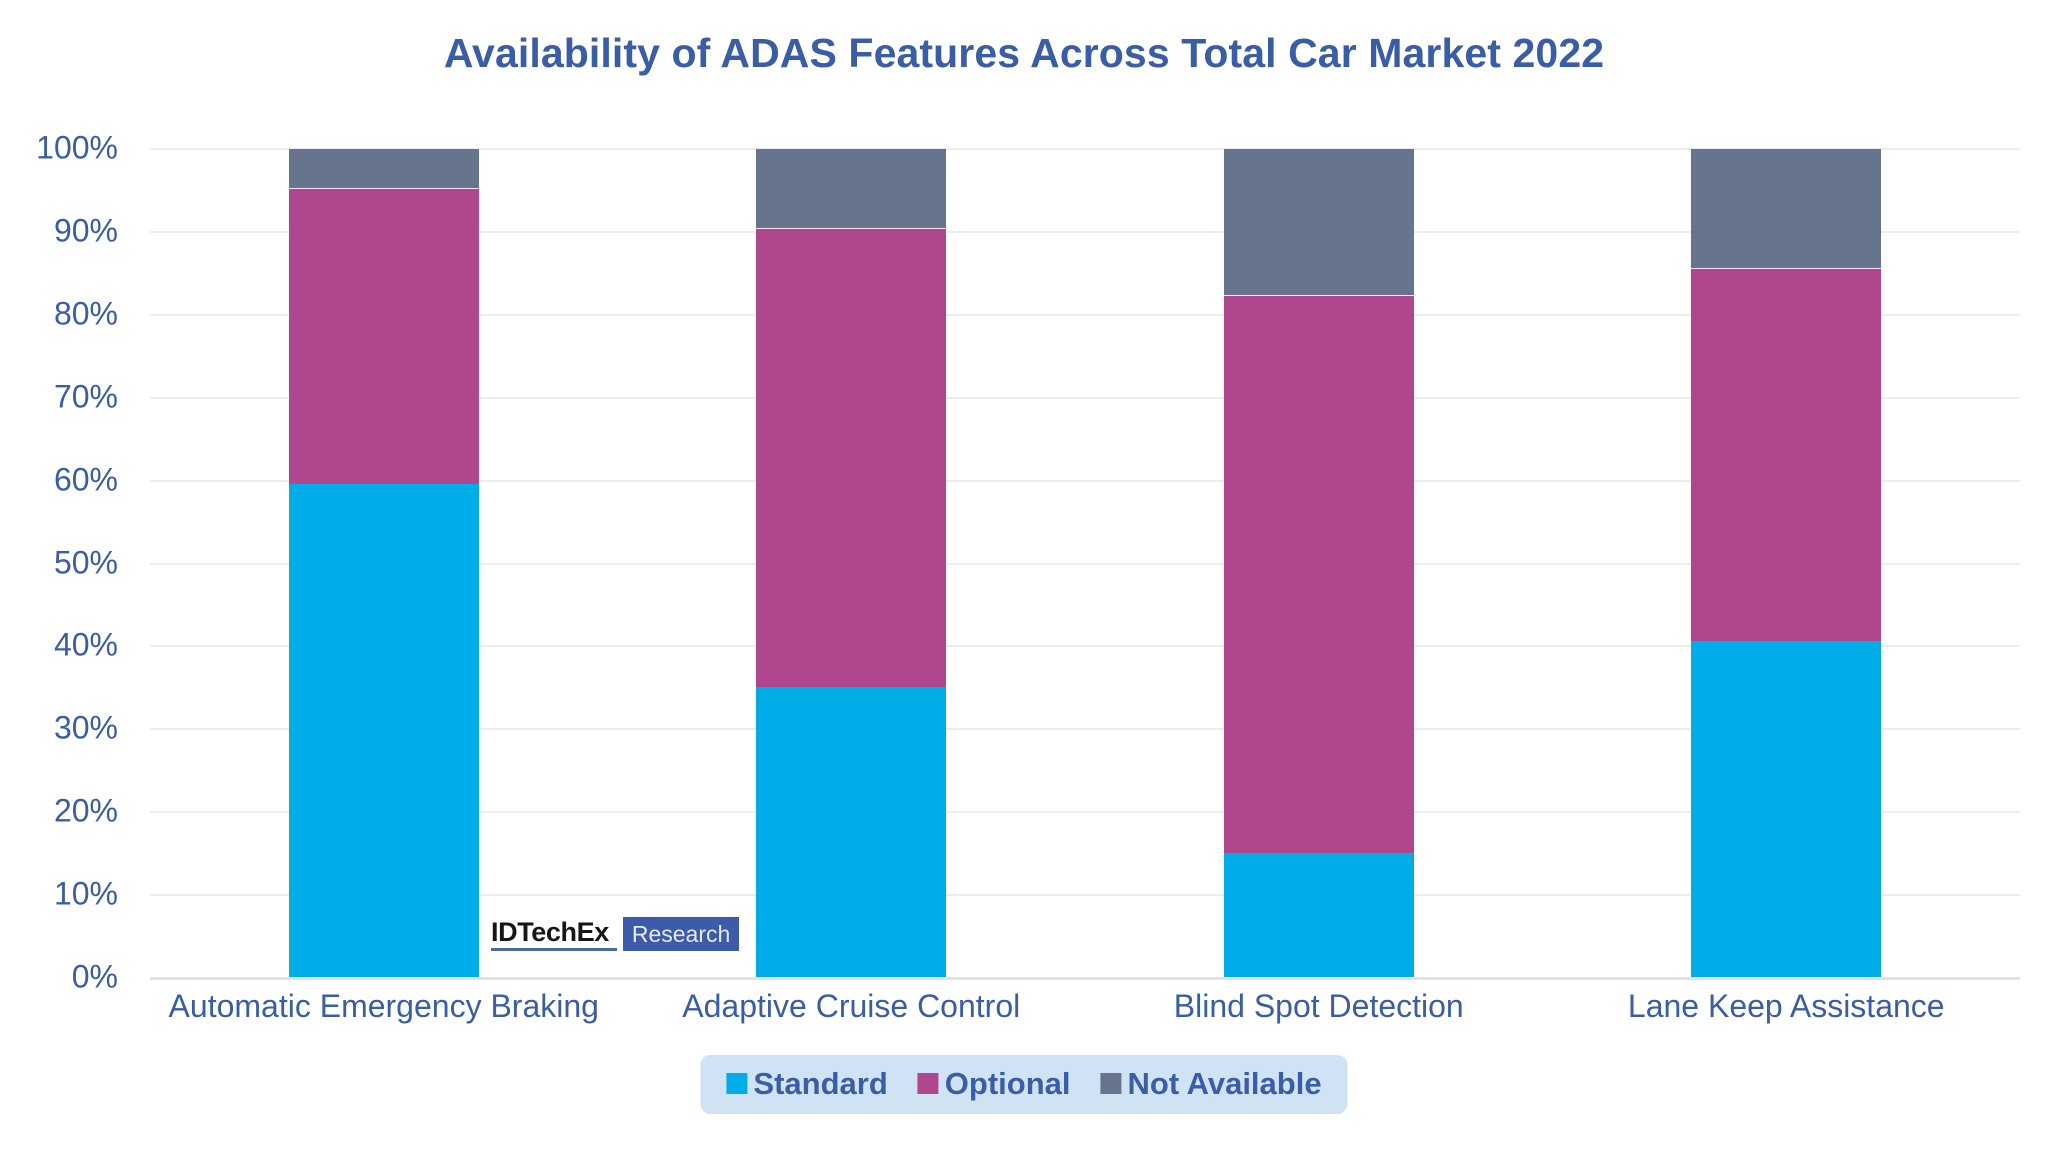 This screenshot has height=1153, width=2048. Describe the element at coordinates (94, 976) in the screenshot. I see `y-axis-tick-label: 0%` at that location.